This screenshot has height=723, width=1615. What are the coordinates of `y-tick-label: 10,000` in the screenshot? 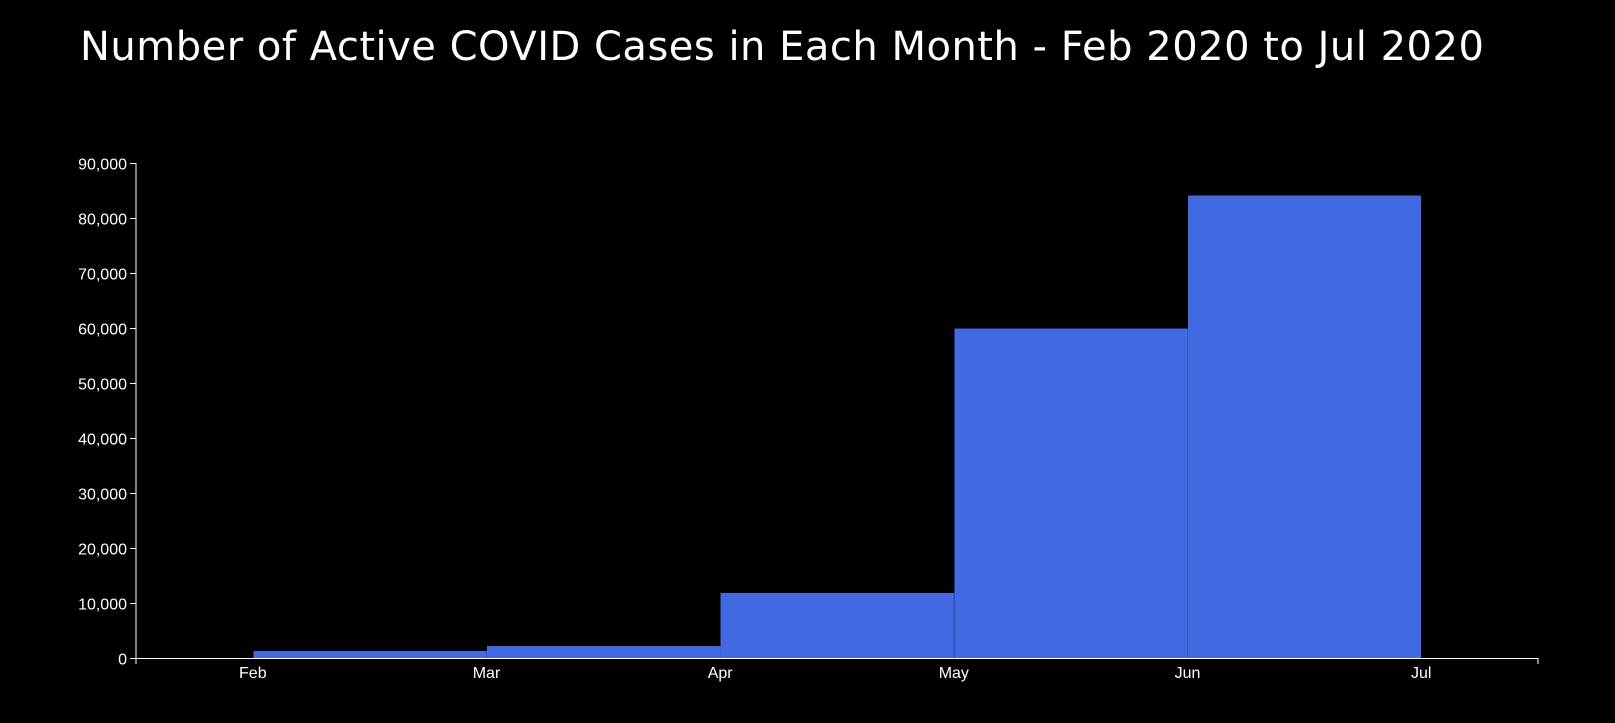 It's located at (102, 605).